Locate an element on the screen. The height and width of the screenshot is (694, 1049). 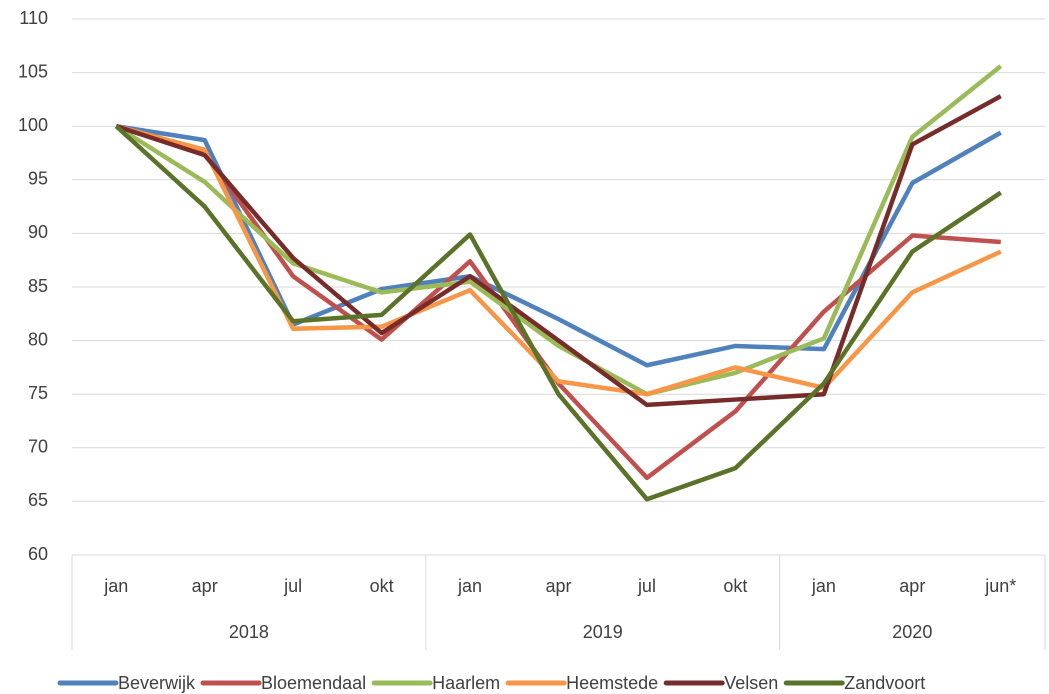
legend-label: Haarlem is located at coordinates (466, 683).